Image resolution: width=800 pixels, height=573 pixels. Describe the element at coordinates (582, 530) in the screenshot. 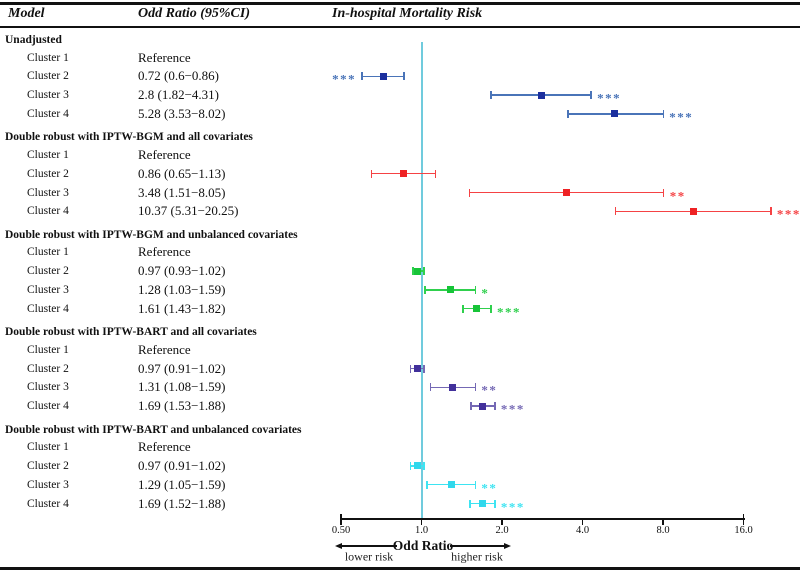

I see `axis-tick-label: 4.0` at that location.